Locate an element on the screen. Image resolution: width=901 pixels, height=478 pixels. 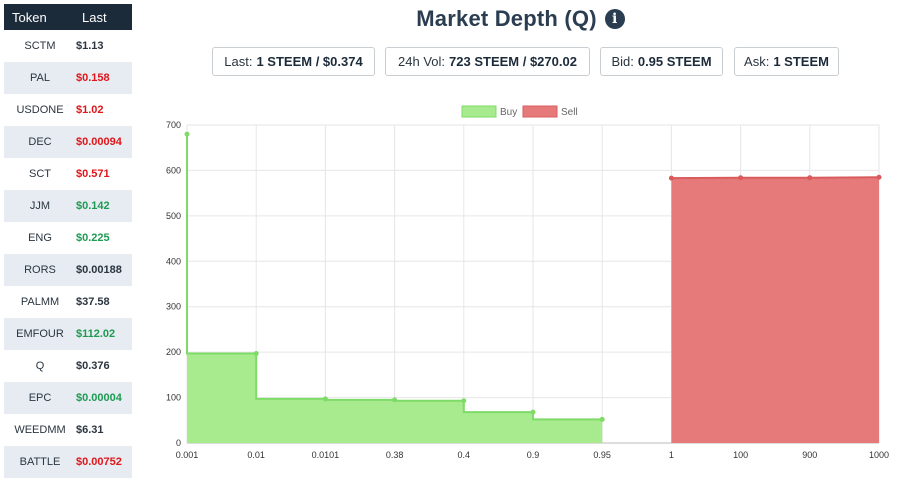
y-tick-label: 400 is located at coordinates (173, 261).